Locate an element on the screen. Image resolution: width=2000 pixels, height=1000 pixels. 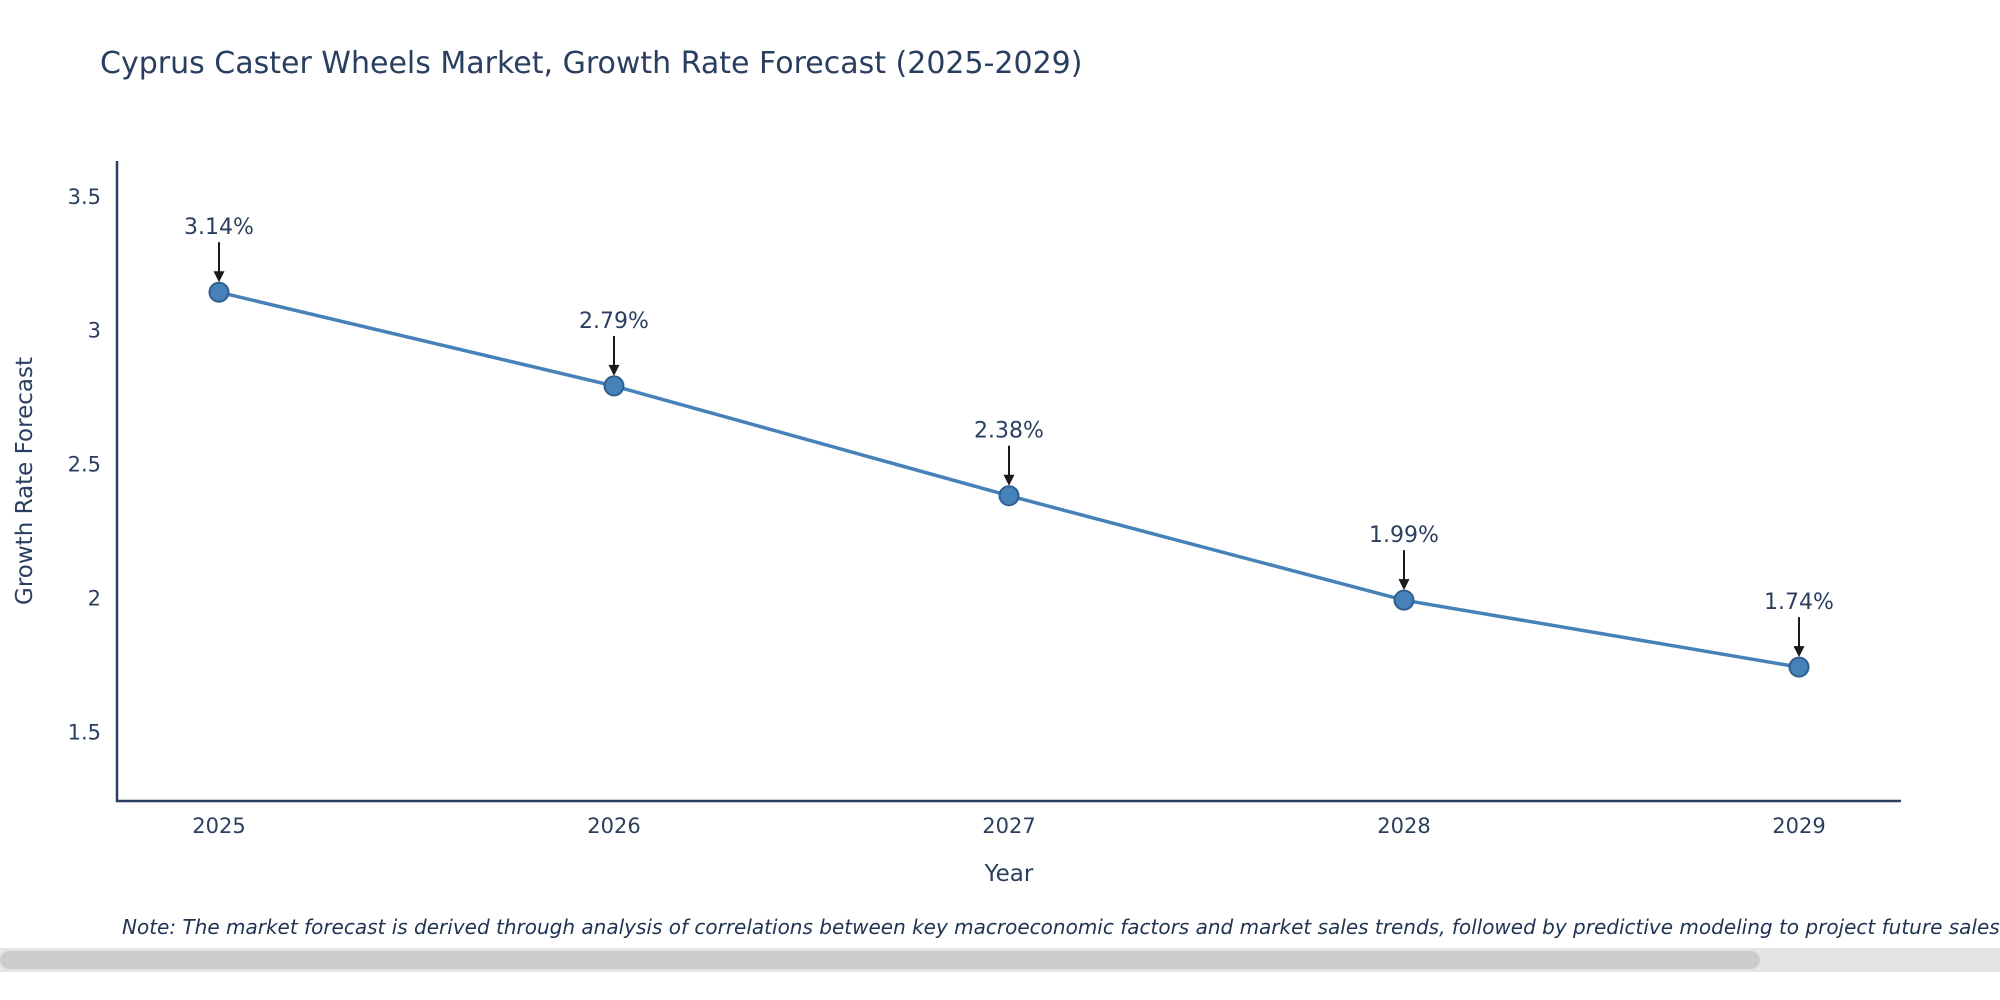
x-tick-label: 2025 is located at coordinates (218, 826).